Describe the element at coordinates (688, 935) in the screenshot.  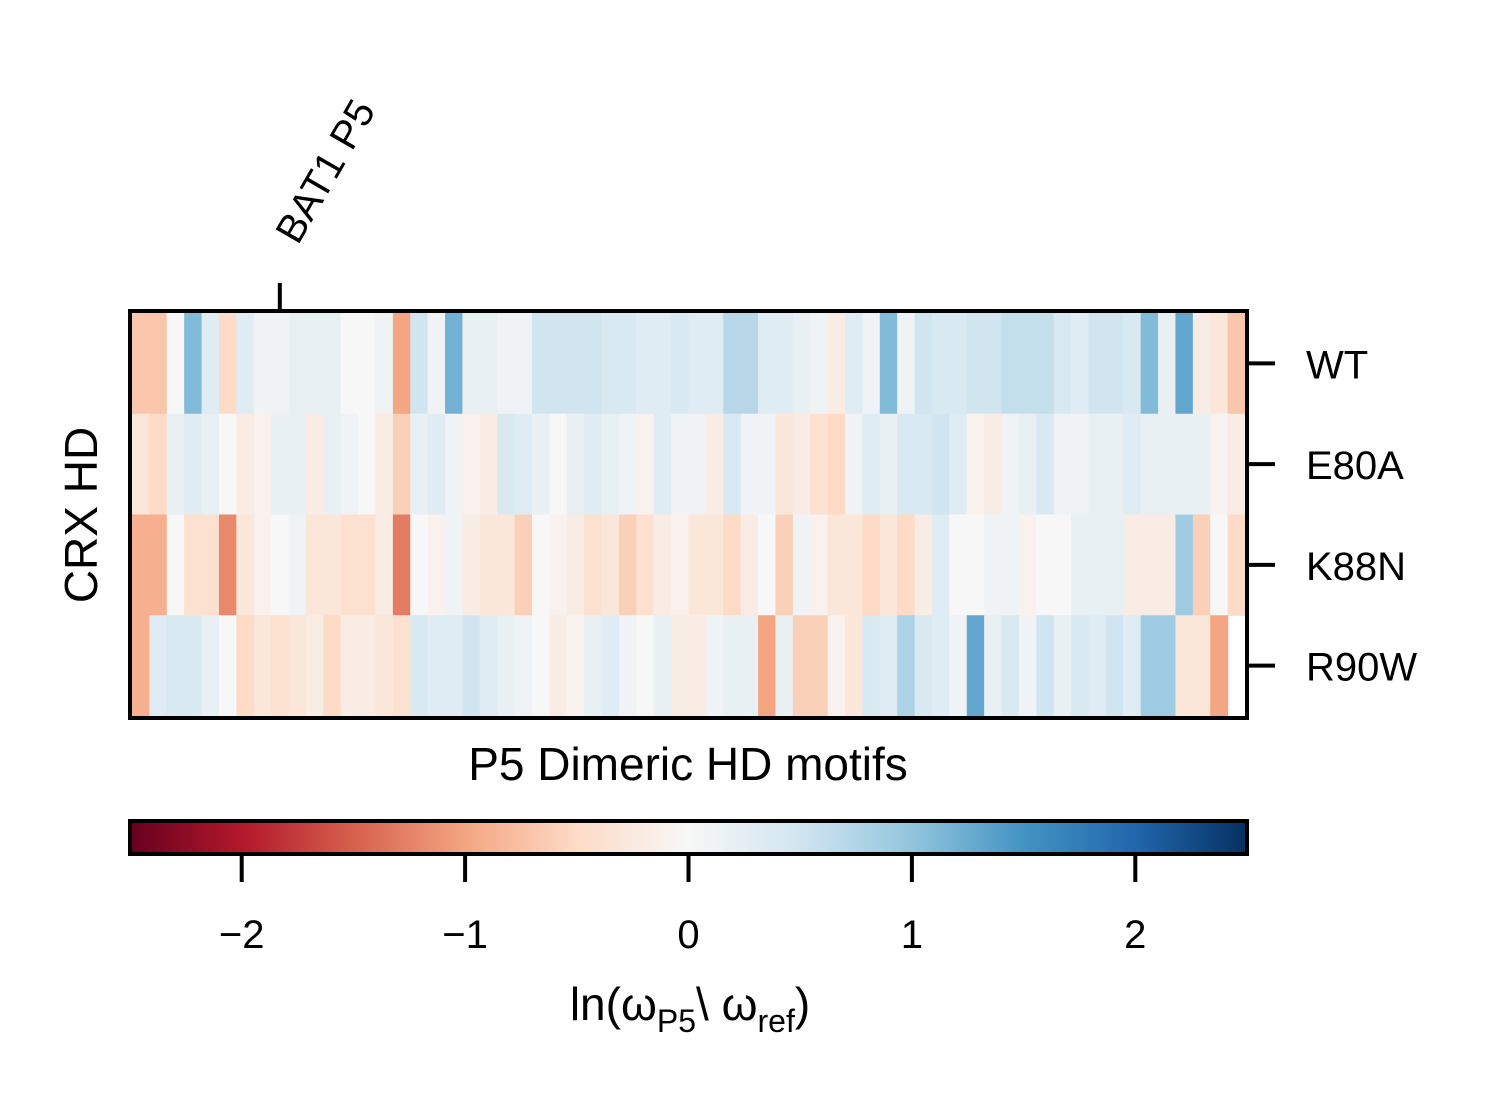
I see `colorbar-tick-label: 0` at that location.